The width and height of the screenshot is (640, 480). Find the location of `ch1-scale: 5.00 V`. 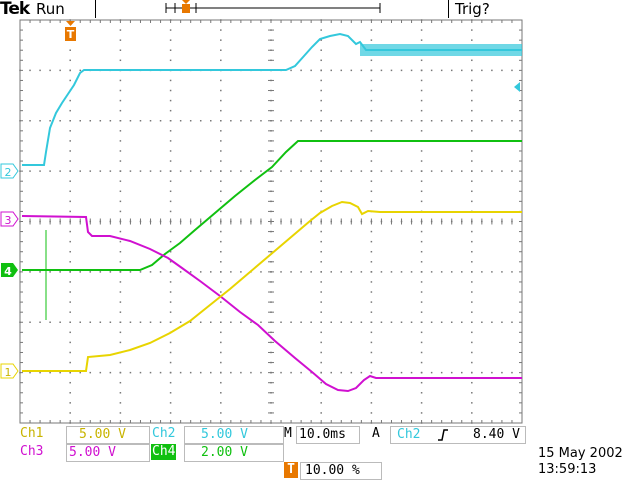

ch1-scale: 5.00 V is located at coordinates (102, 434).